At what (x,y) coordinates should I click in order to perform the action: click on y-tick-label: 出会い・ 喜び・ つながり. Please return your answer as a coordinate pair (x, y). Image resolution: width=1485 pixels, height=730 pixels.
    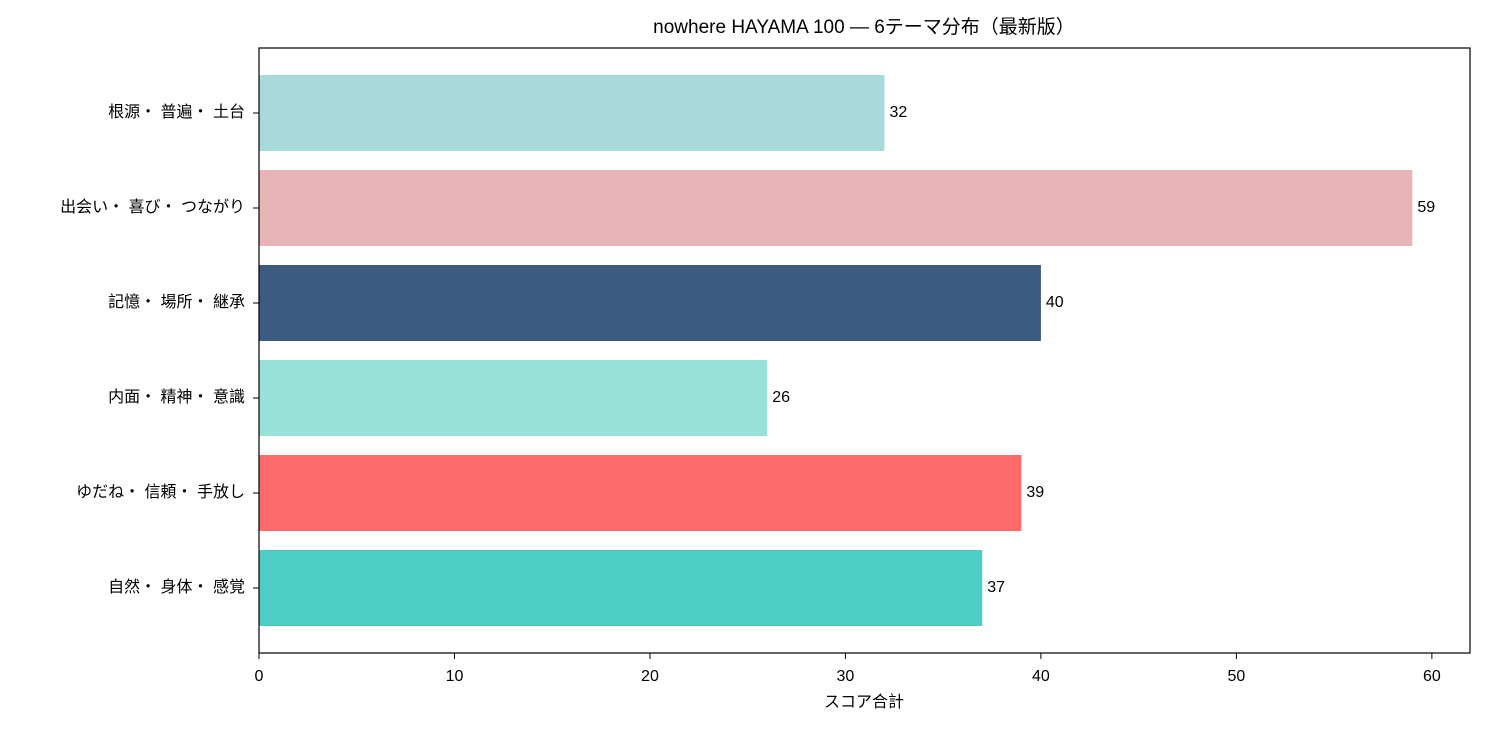
    Looking at the image, I should click on (152, 207).